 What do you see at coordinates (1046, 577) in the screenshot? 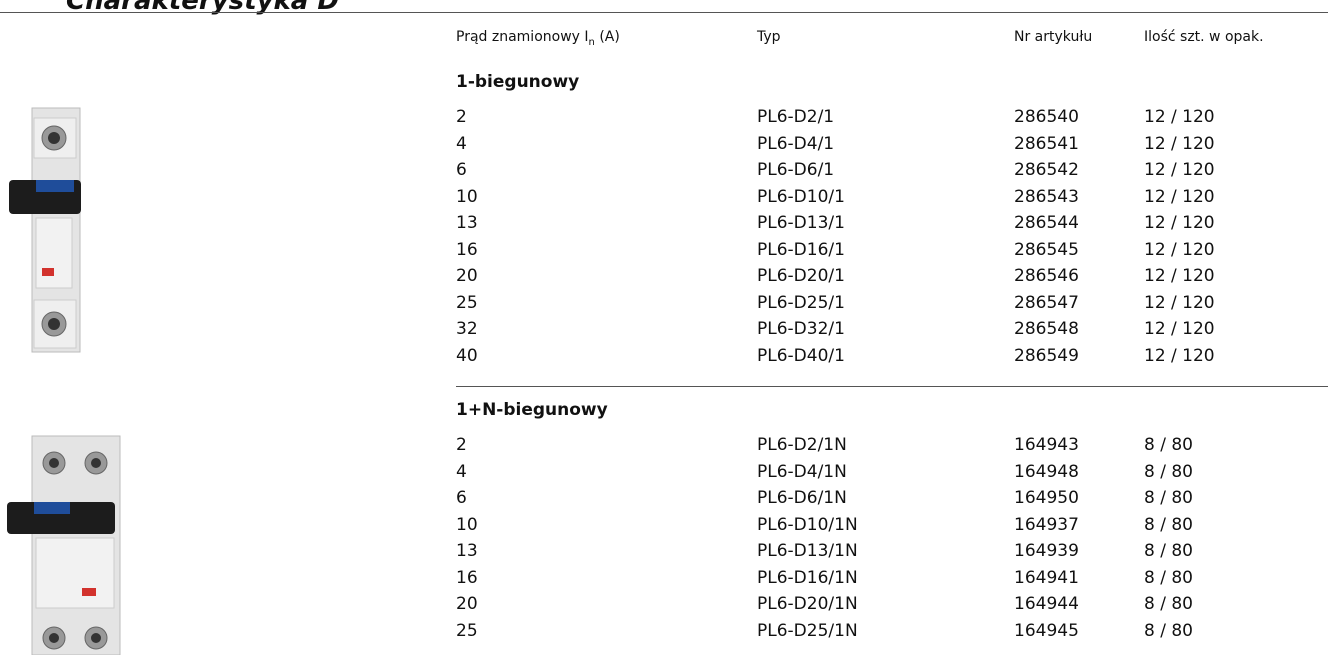
I see `table-cell: 164941` at bounding box center [1046, 577].